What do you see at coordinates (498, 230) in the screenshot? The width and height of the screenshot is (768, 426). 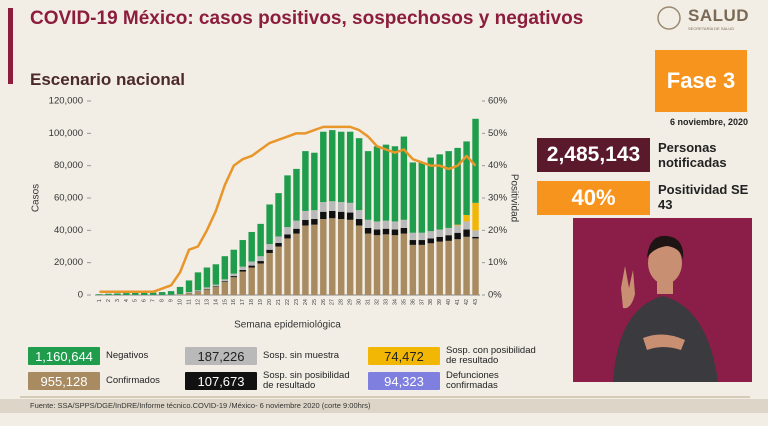 I see `y2-tick-label: 20%` at bounding box center [498, 230].